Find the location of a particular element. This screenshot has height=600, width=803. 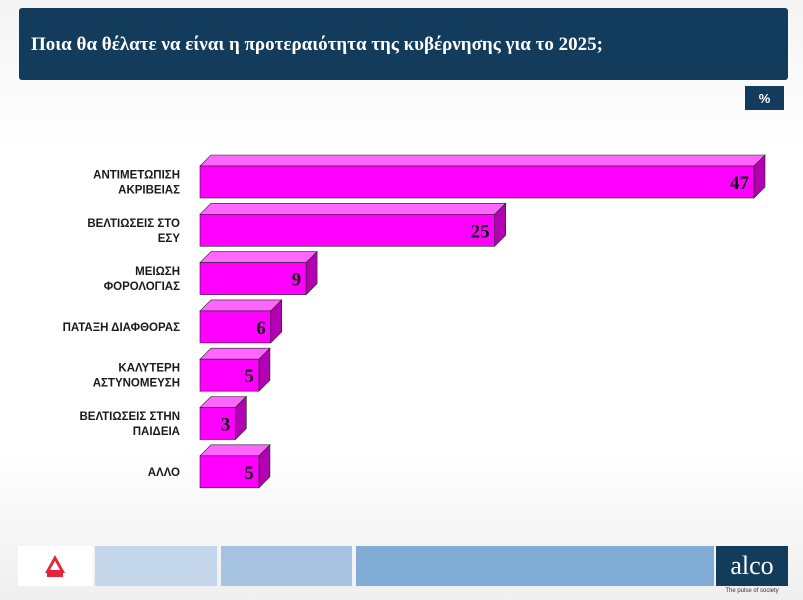

value-label: 6 is located at coordinates (261, 328).